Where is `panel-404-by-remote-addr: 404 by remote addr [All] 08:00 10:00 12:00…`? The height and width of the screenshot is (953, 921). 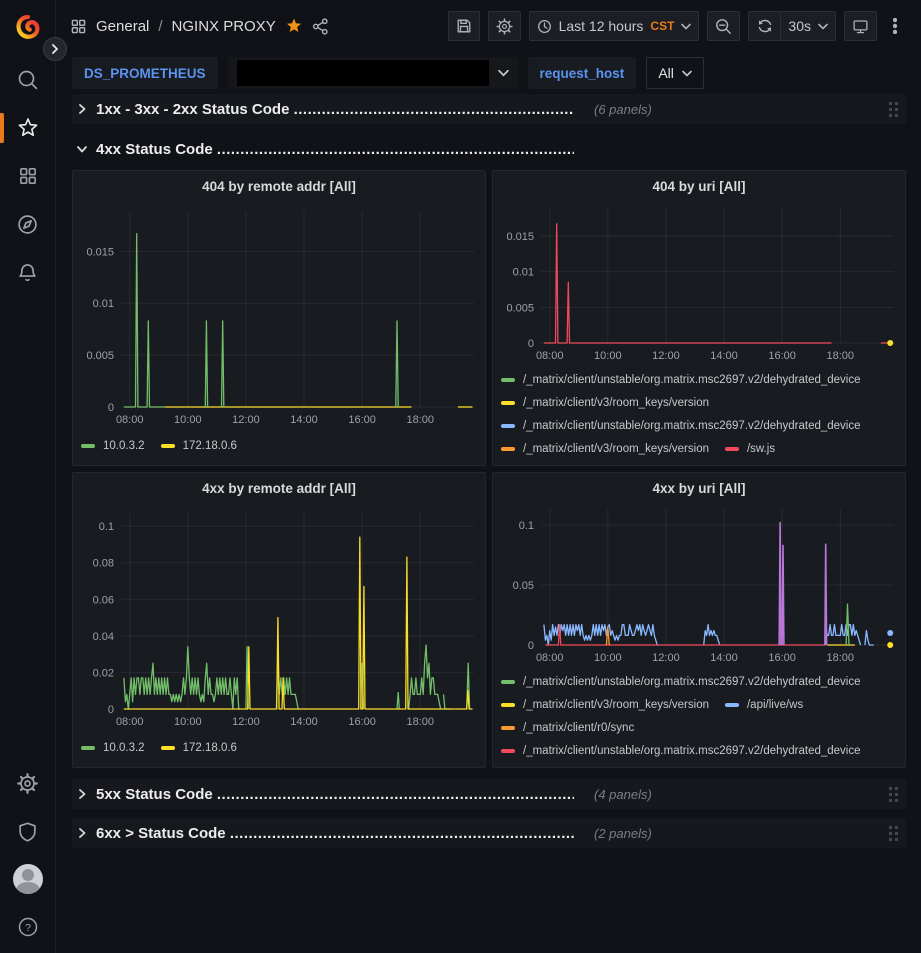
panel-404-by-remote-addr: 404 by remote addr [All] 08:00 10:00 12:00… is located at coordinates (279, 318).